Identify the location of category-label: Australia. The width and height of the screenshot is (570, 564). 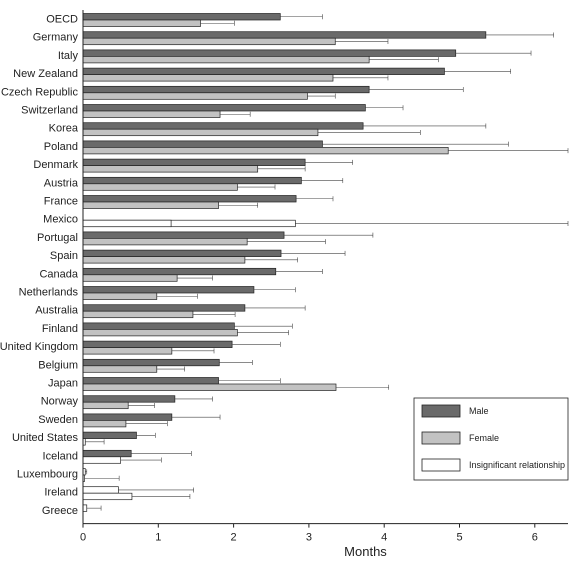
(57, 311).